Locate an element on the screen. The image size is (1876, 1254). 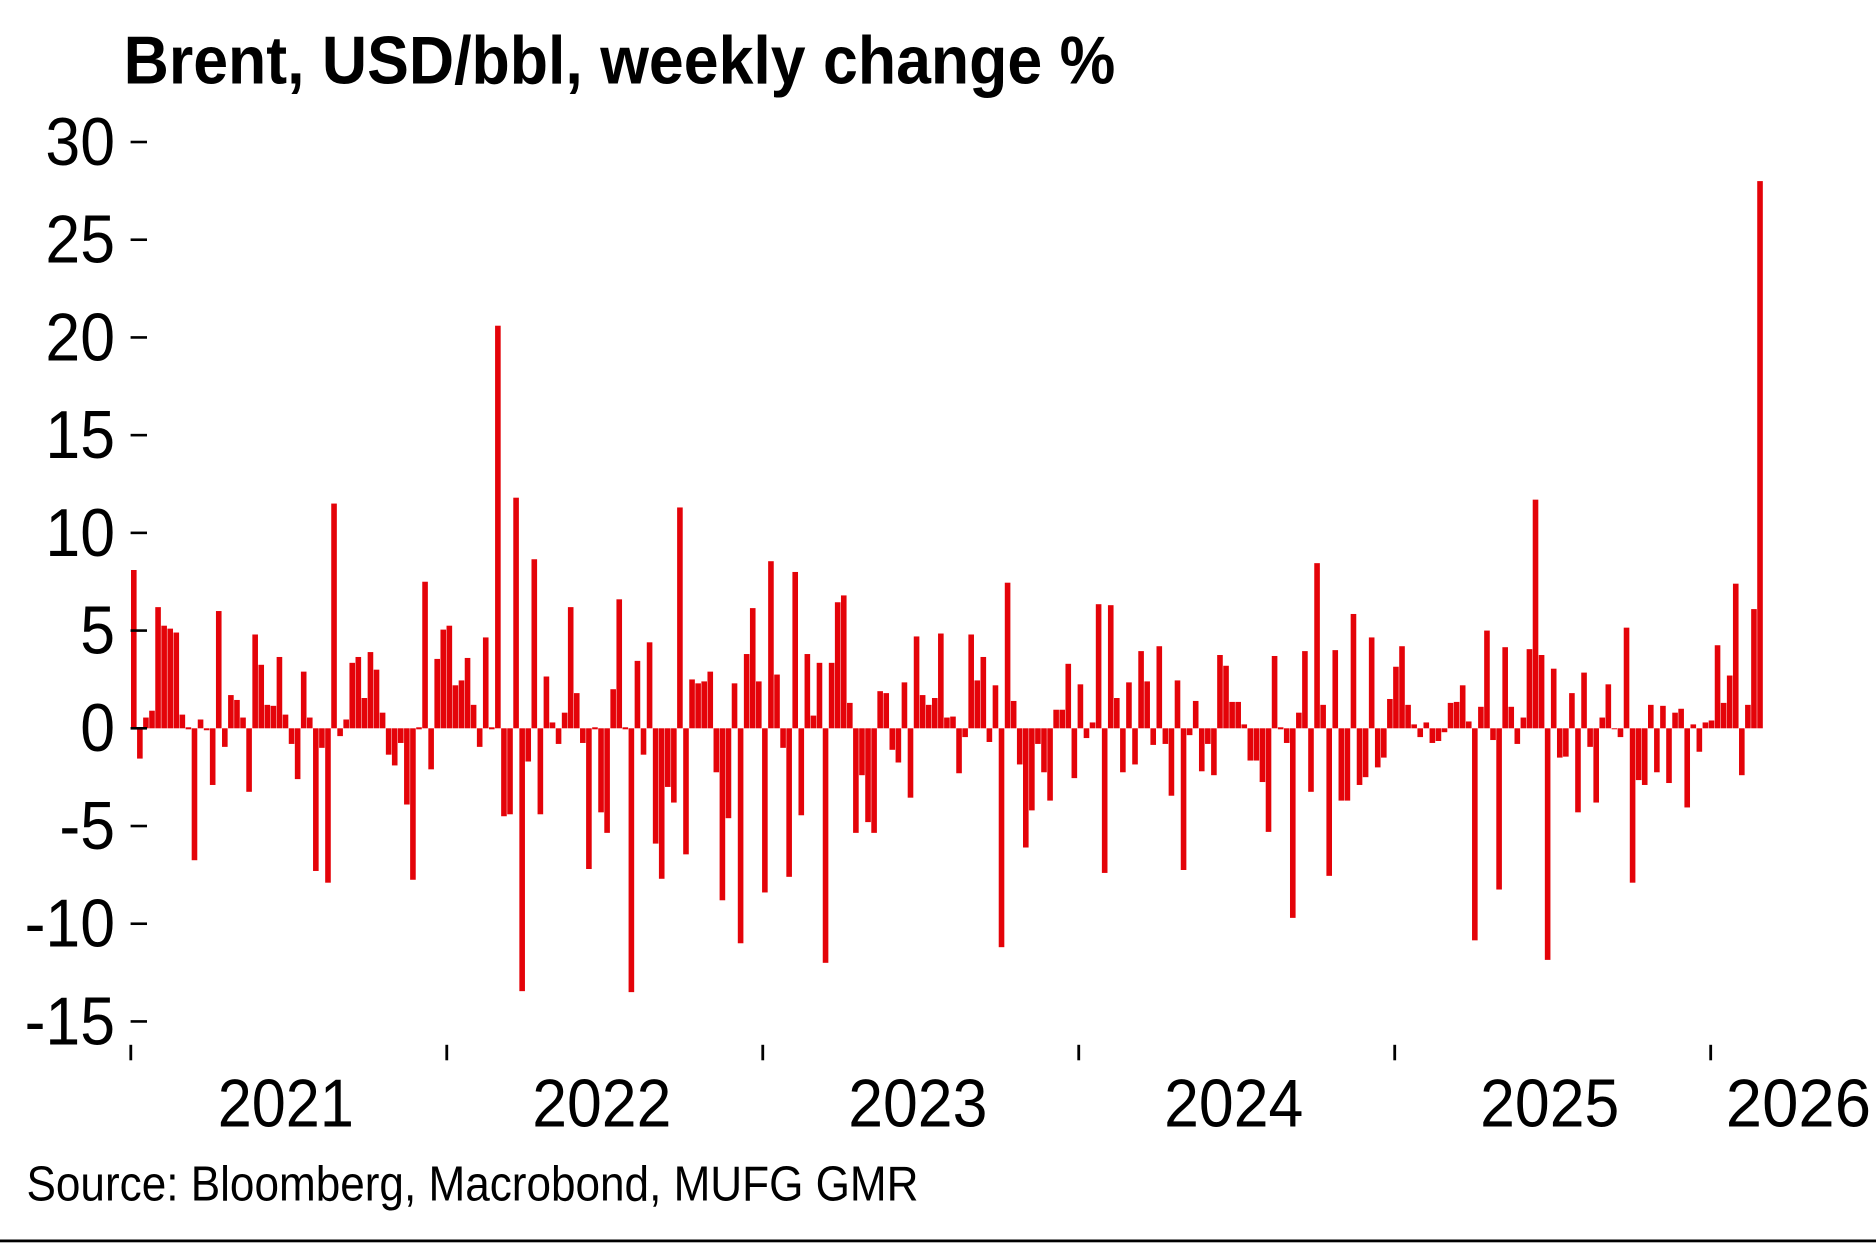
svg-text:Brent, USD/bbl, weekly change: Brent, USD/bbl, weekly change % is located at coordinates (620, 60).